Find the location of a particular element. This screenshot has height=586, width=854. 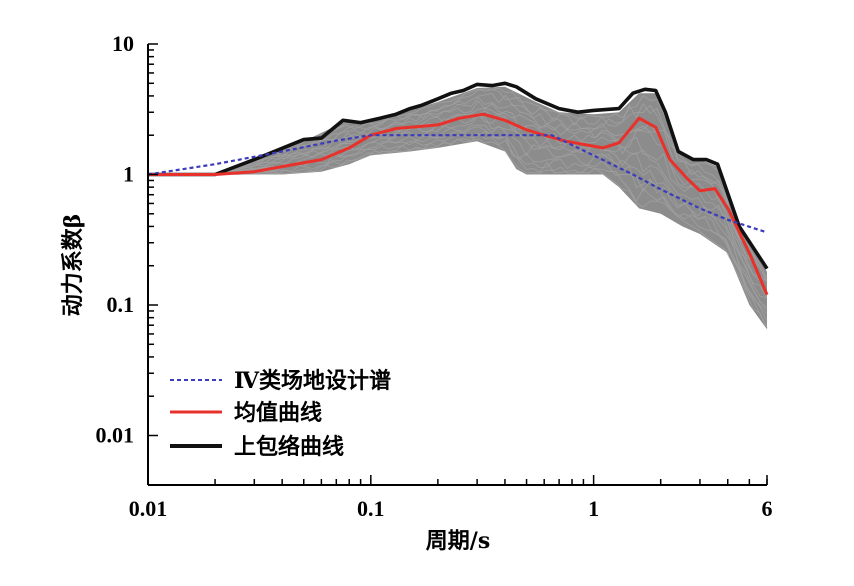

legend-item: 均值曲线 is located at coordinates (246, 413).